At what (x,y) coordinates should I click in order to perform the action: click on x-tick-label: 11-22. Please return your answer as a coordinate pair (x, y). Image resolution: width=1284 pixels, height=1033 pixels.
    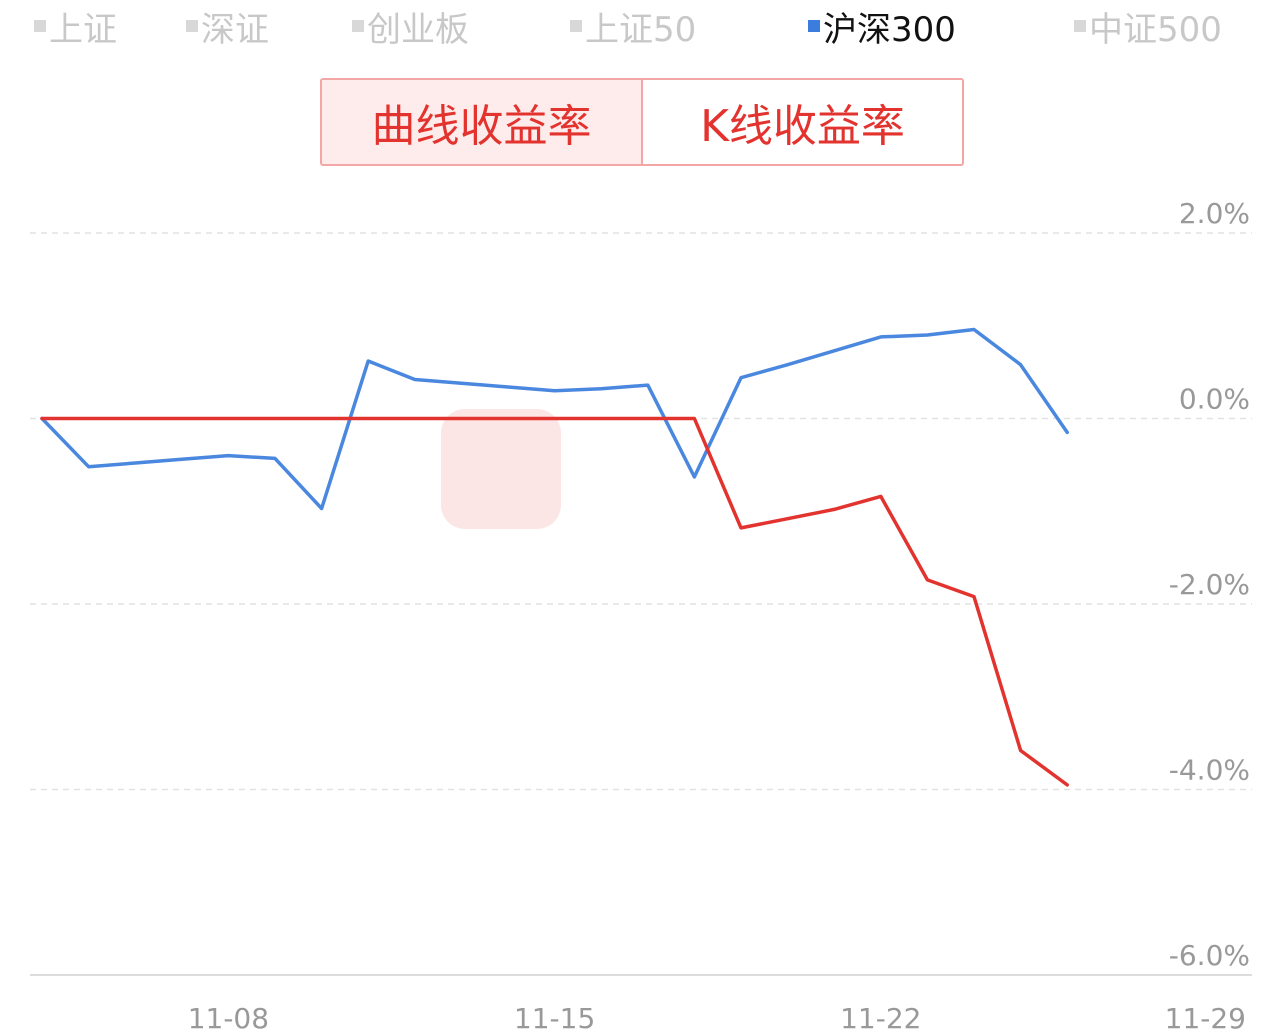
    Looking at the image, I should click on (880, 1017).